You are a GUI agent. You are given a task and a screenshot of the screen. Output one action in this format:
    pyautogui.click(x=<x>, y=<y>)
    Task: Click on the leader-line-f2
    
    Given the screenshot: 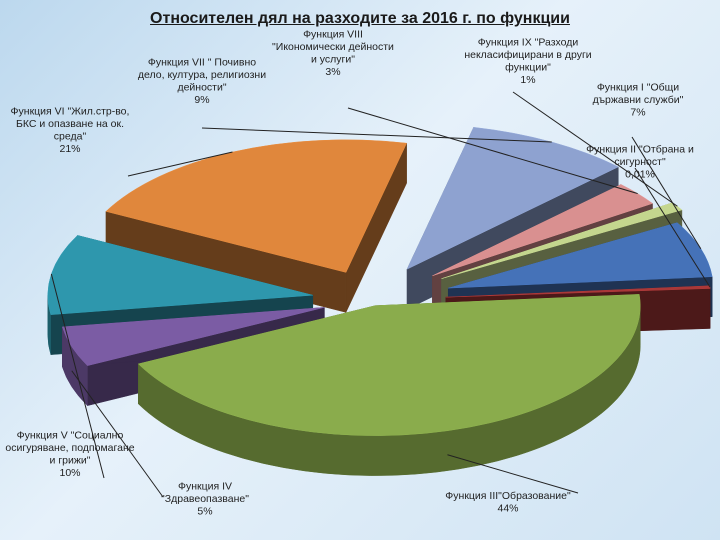 What is the action you would take?
    pyautogui.click(x=672, y=227)
    